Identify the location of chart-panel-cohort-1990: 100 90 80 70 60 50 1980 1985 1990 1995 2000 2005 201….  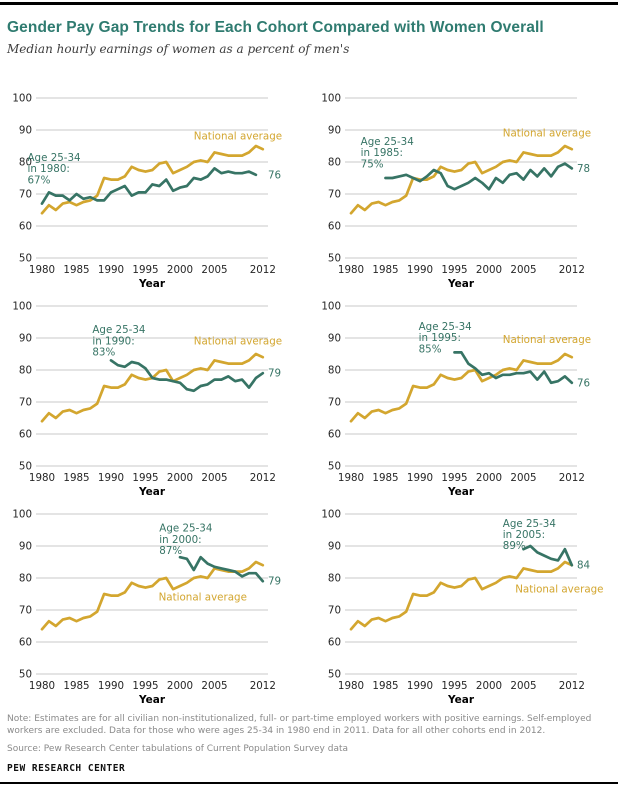
(154, 398).